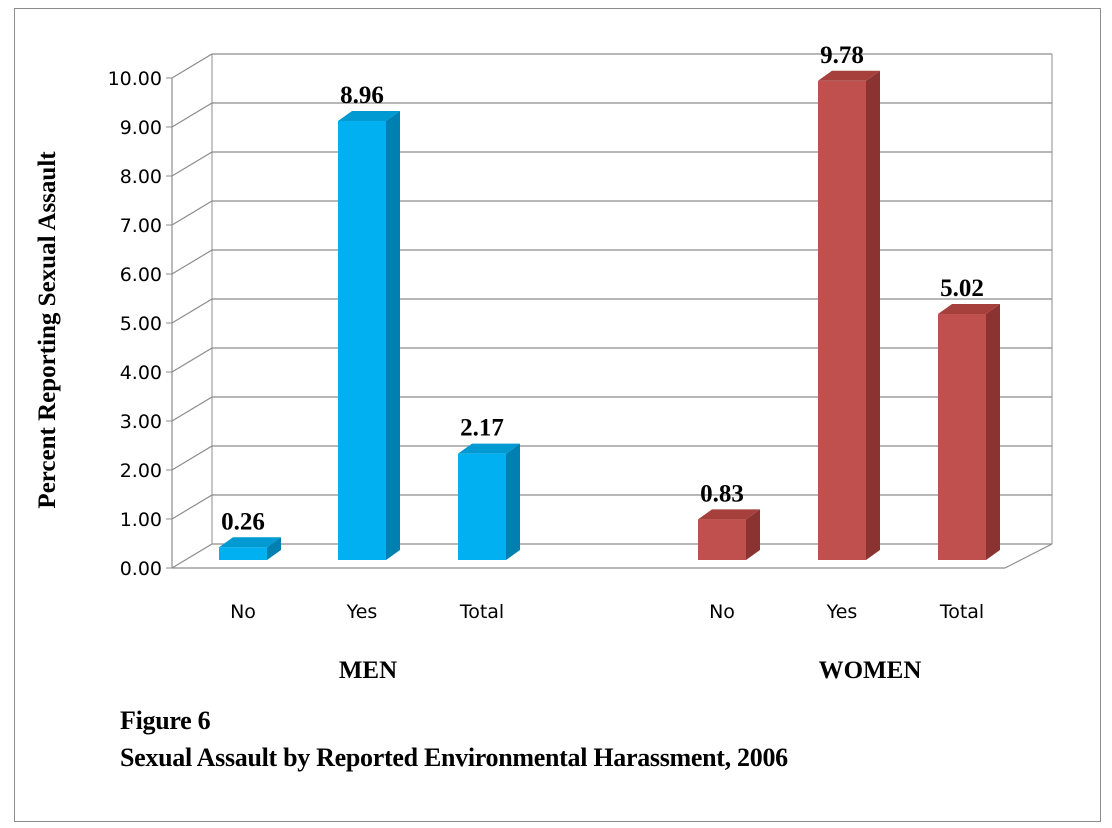 The image size is (1112, 828). What do you see at coordinates (362, 95) in the screenshot?
I see `data-label: 8.96` at bounding box center [362, 95].